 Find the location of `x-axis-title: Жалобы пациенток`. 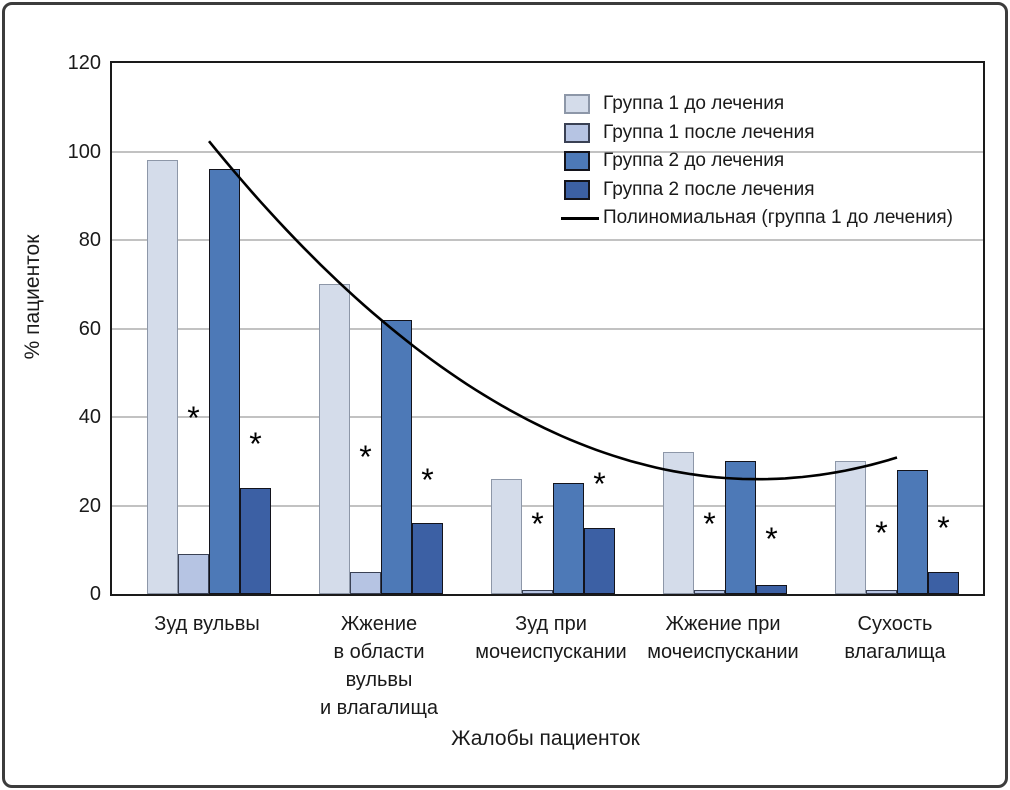

x-axis-title: Жалобы пациенток is located at coordinates (545, 738).